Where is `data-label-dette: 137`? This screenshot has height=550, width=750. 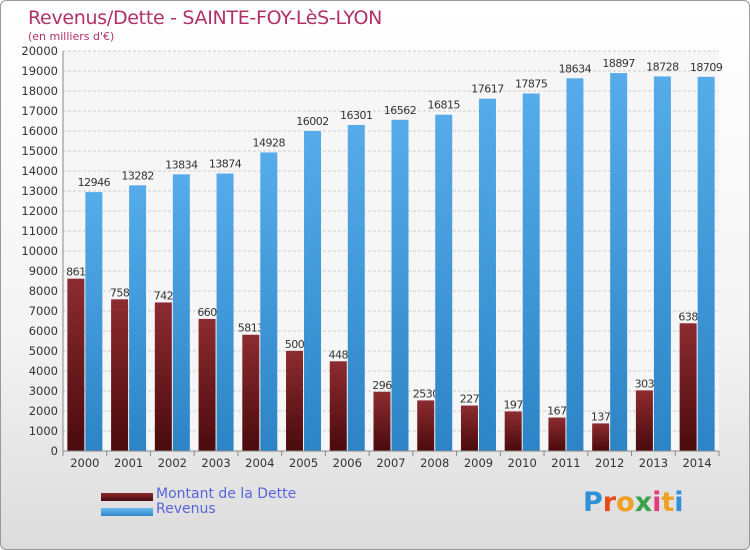
data-label-dette: 137 is located at coordinates (601, 416).